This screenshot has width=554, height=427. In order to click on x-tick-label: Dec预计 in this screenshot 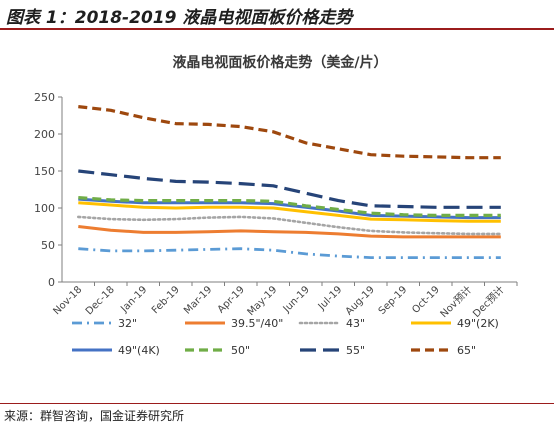, I will do `click(488, 301)`.